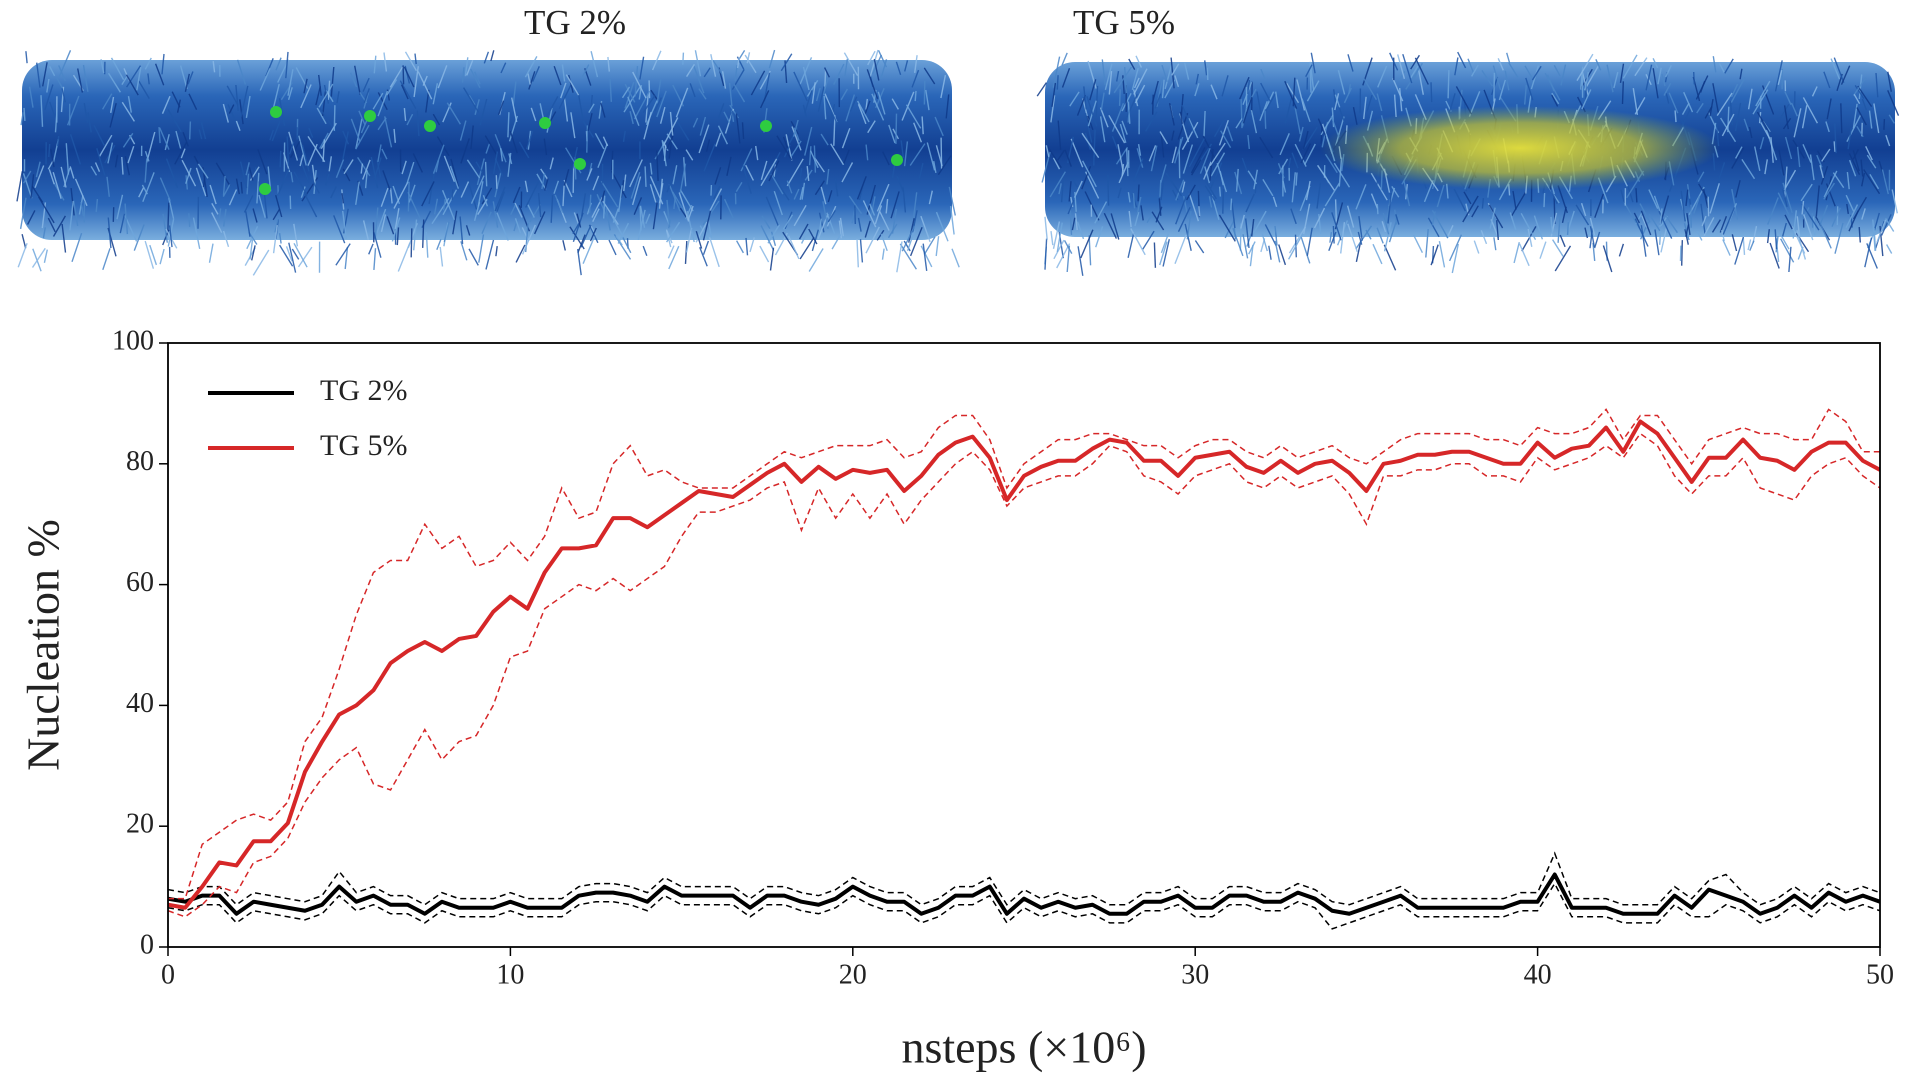 This screenshot has width=1920, height=1086. What do you see at coordinates (1195, 974) in the screenshot?
I see `x-tick-label: 30` at bounding box center [1195, 974].